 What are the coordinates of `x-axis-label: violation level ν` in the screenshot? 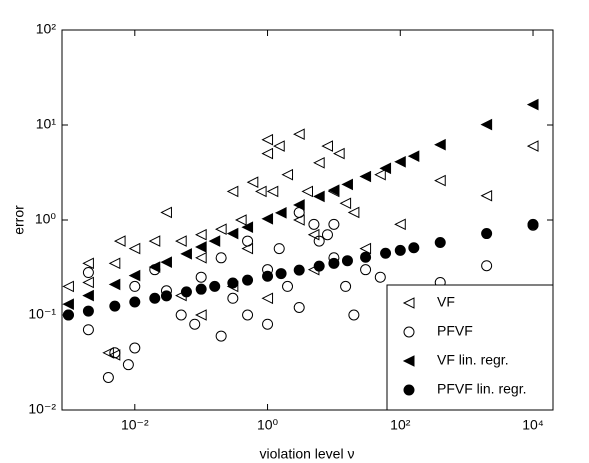 It's located at (307, 454).